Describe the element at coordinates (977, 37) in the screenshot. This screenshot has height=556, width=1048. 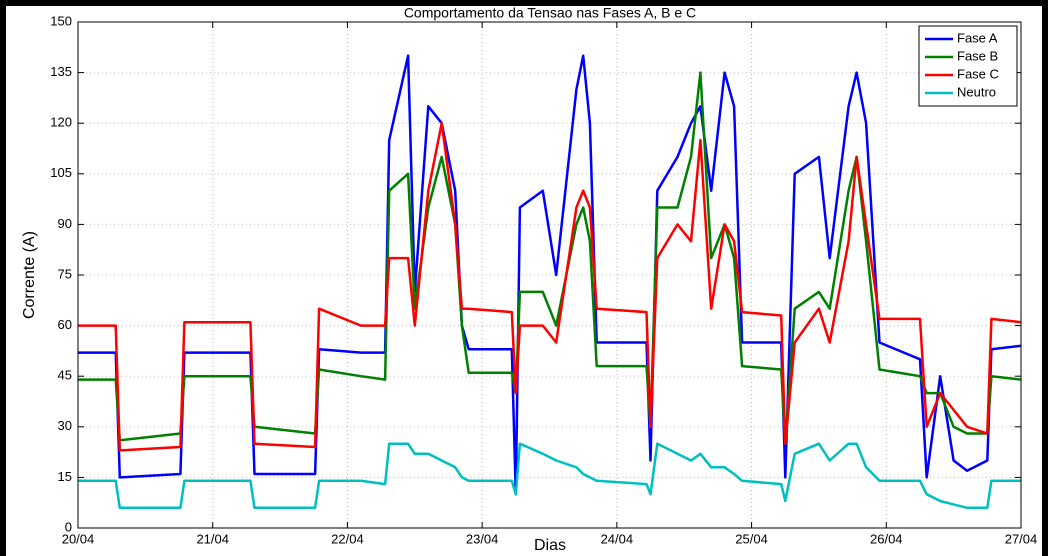
I see `legend-label: Fase A` at that location.